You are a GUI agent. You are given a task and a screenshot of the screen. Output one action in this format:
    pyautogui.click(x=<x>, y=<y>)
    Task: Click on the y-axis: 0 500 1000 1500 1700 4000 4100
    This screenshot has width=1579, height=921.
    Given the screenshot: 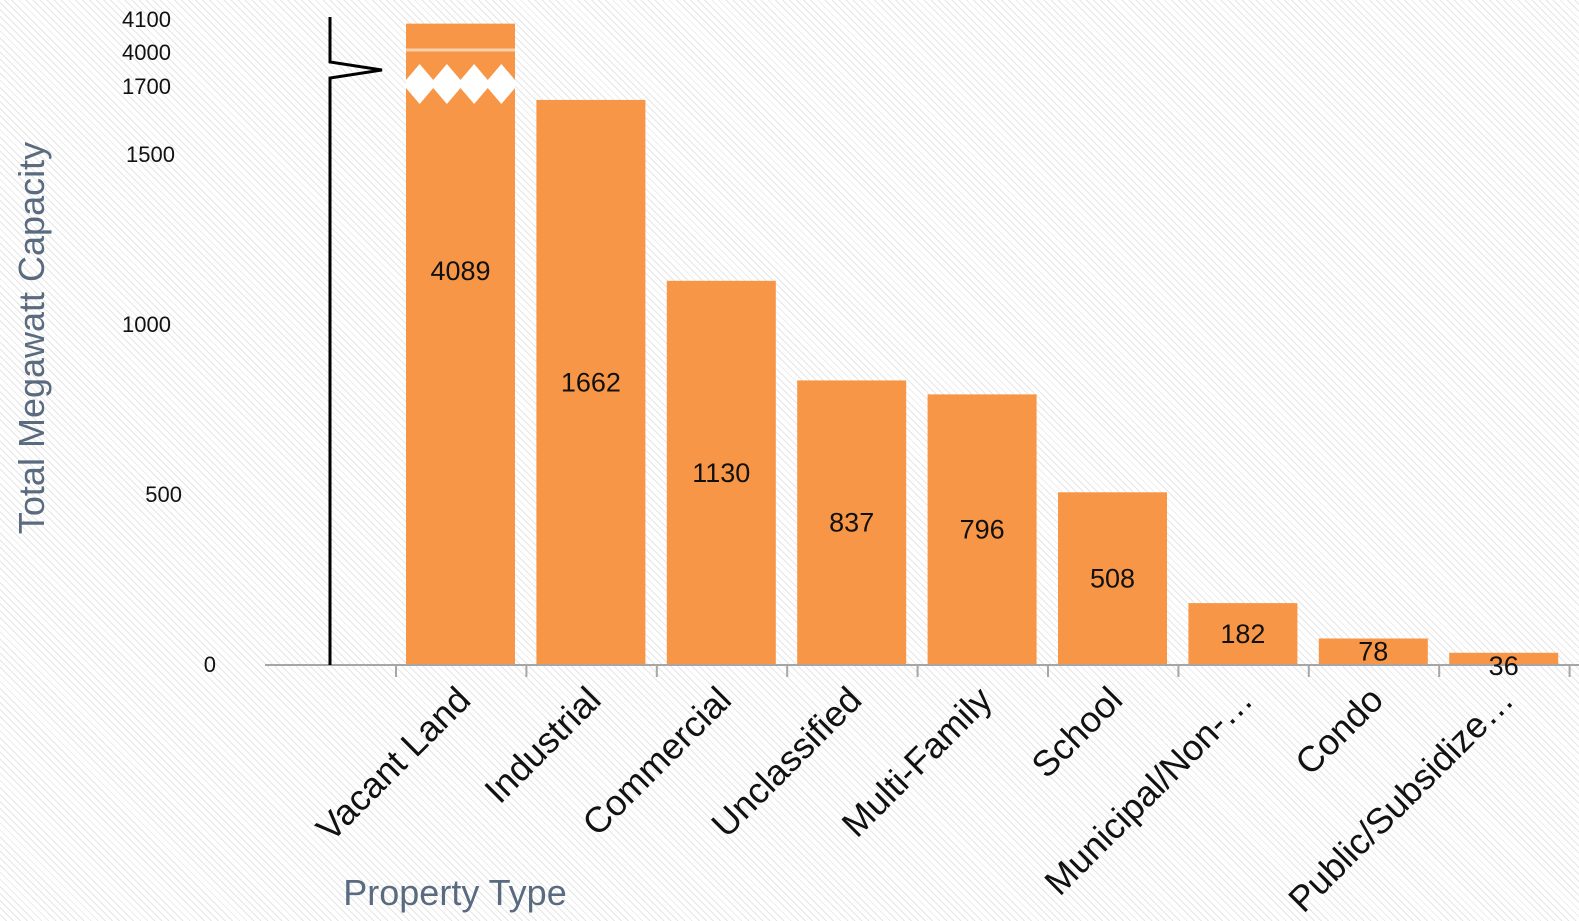 What is the action you would take?
    pyautogui.click(x=252, y=342)
    